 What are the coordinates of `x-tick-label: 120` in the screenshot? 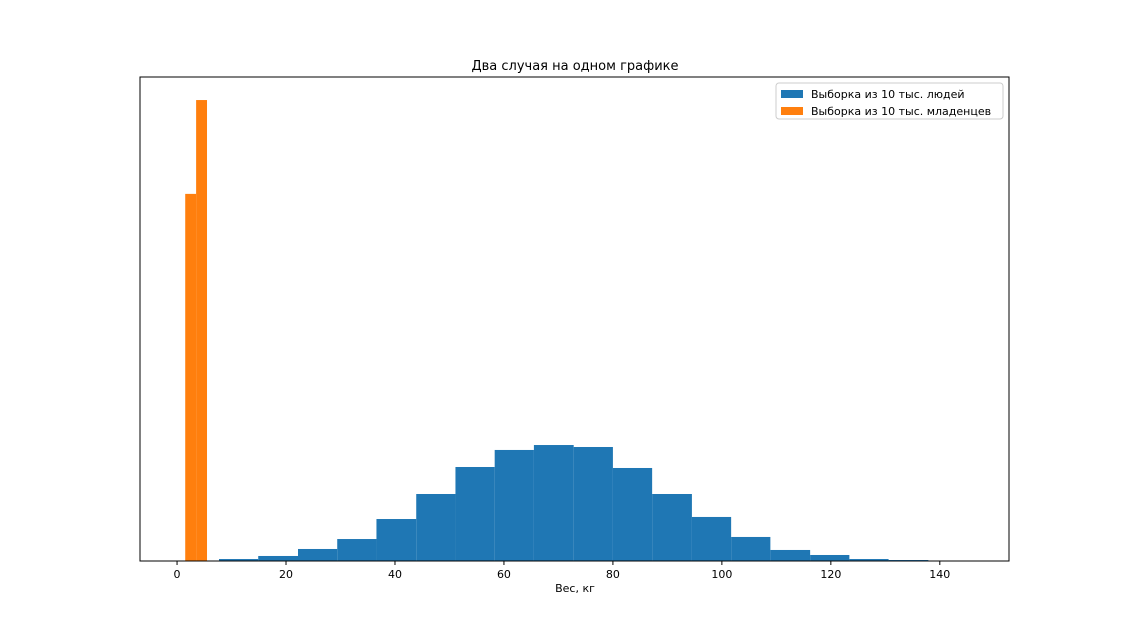 It's located at (830, 574).